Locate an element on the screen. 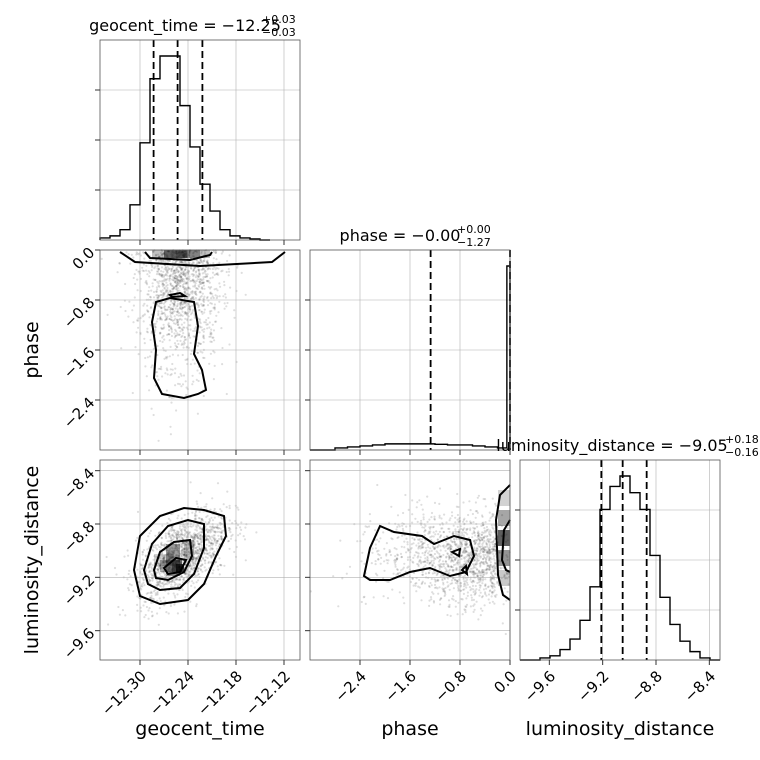  y-tick-label-phase: −2.4 is located at coordinates (79, 413).